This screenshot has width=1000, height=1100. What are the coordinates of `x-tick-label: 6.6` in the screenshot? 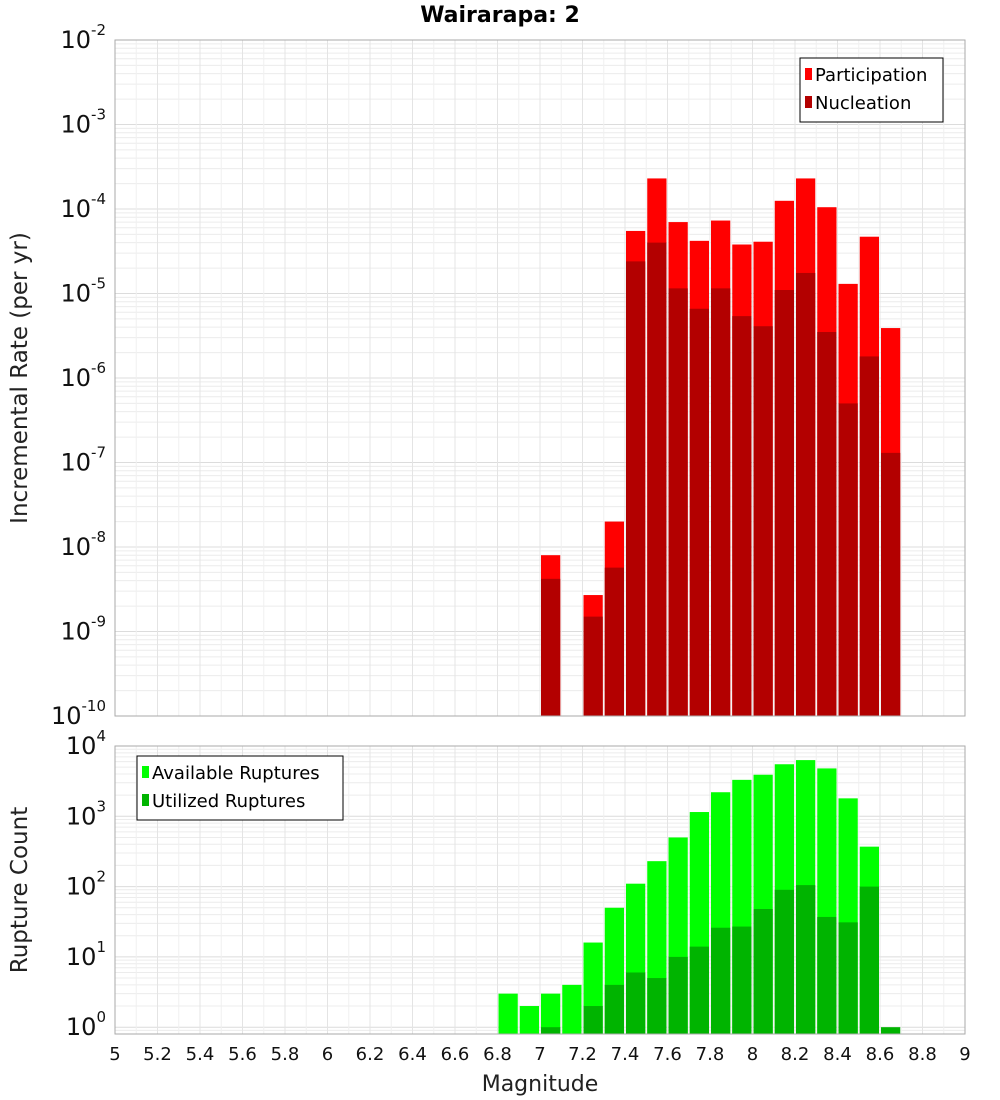 It's located at (455, 1054).